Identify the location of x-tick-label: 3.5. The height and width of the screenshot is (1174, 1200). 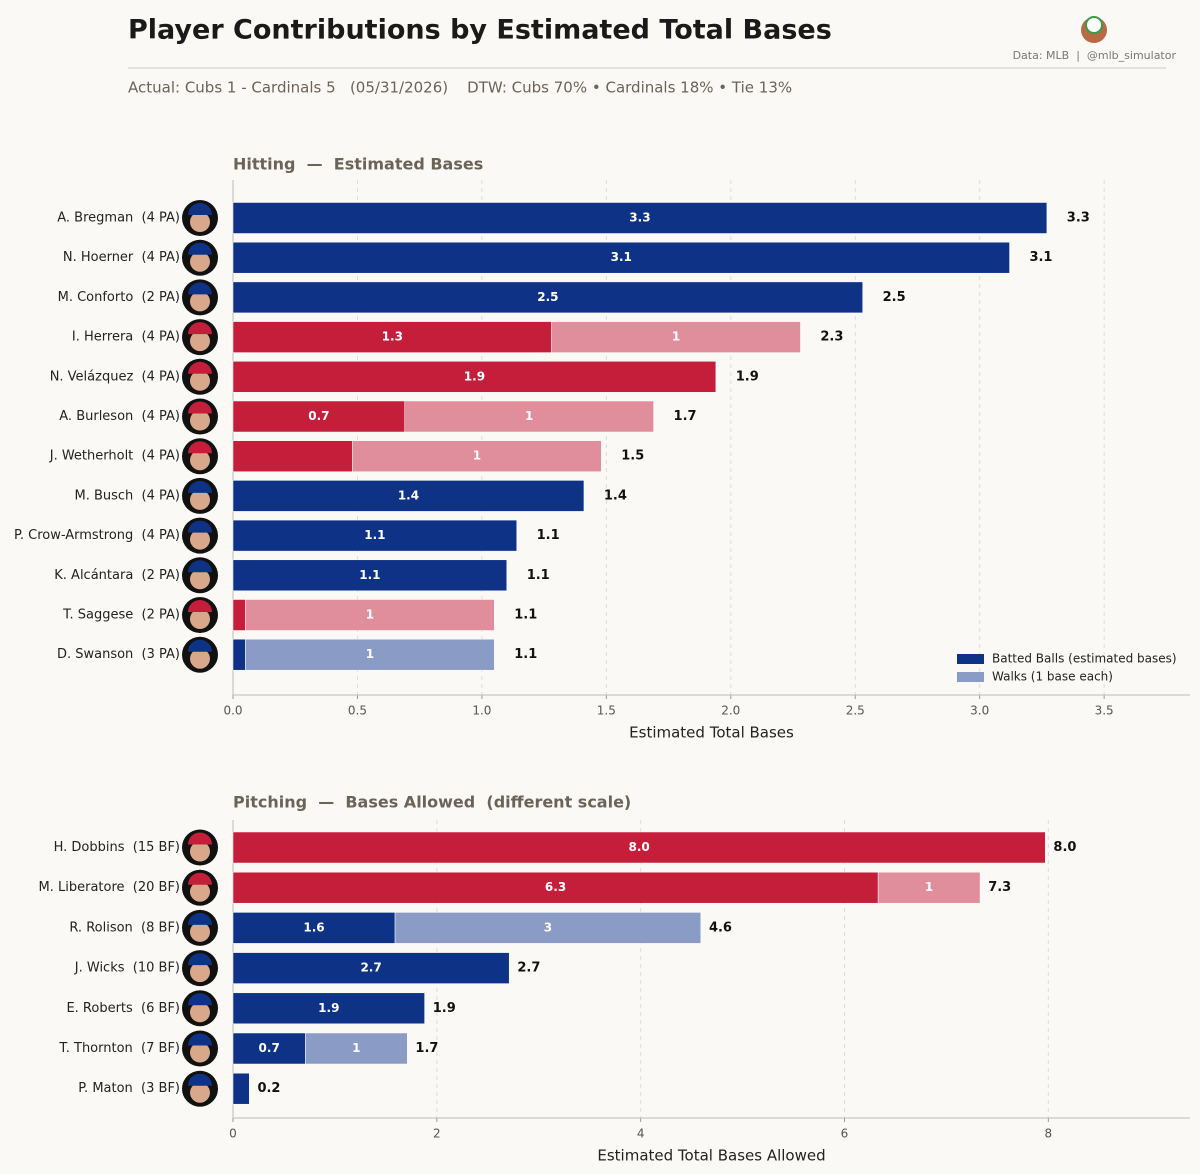
(1104, 711).